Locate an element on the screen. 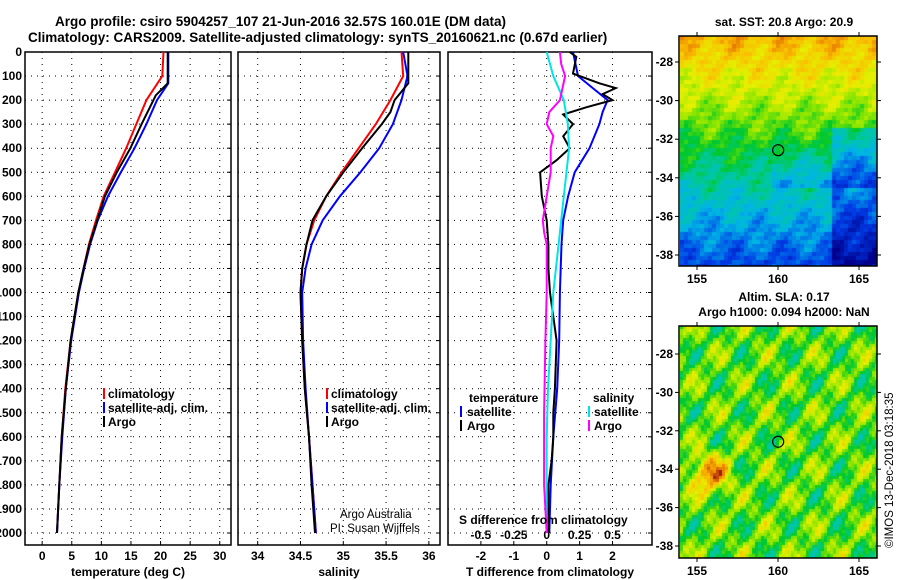  s-x-tick-label: 0.5 is located at coordinates (612, 535).